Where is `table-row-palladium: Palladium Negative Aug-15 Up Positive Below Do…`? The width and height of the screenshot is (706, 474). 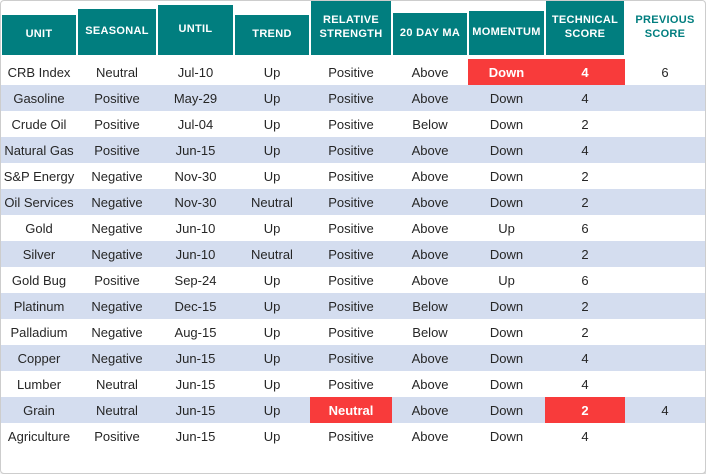
table-row-palladium: Palladium Negative Aug-15 Up Positive Below Do… is located at coordinates (353, 332).